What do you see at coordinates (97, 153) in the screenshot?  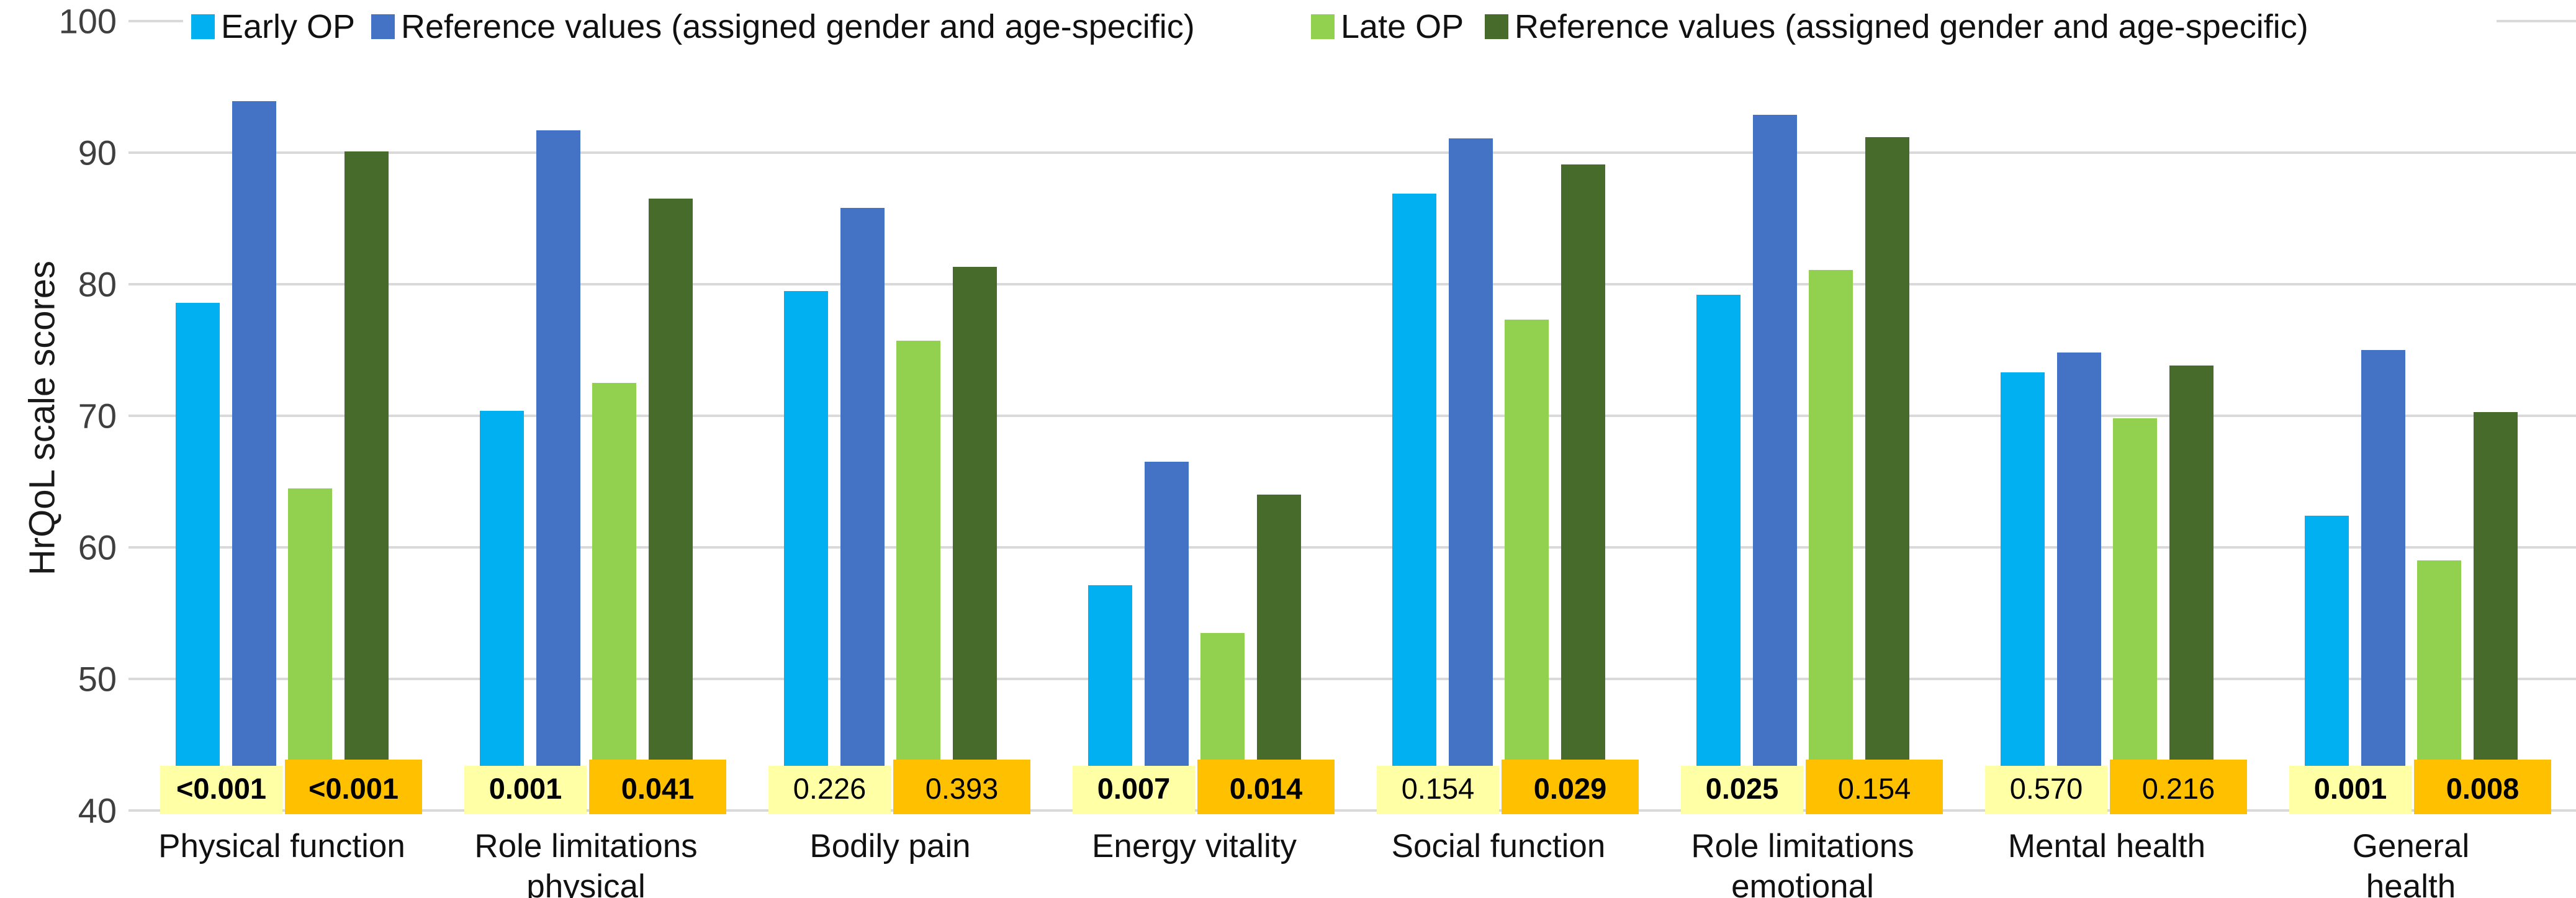 I see `y-tick-label: 90` at bounding box center [97, 153].